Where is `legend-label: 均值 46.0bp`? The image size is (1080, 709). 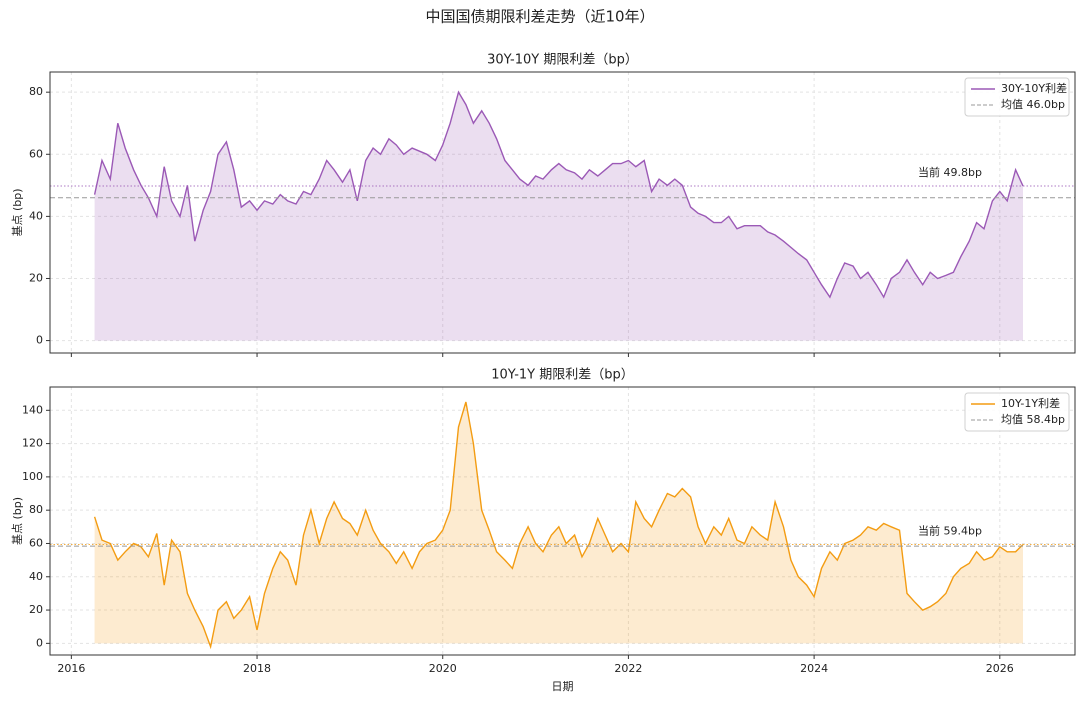
legend-label: 均值 46.0bp is located at coordinates (1033, 104).